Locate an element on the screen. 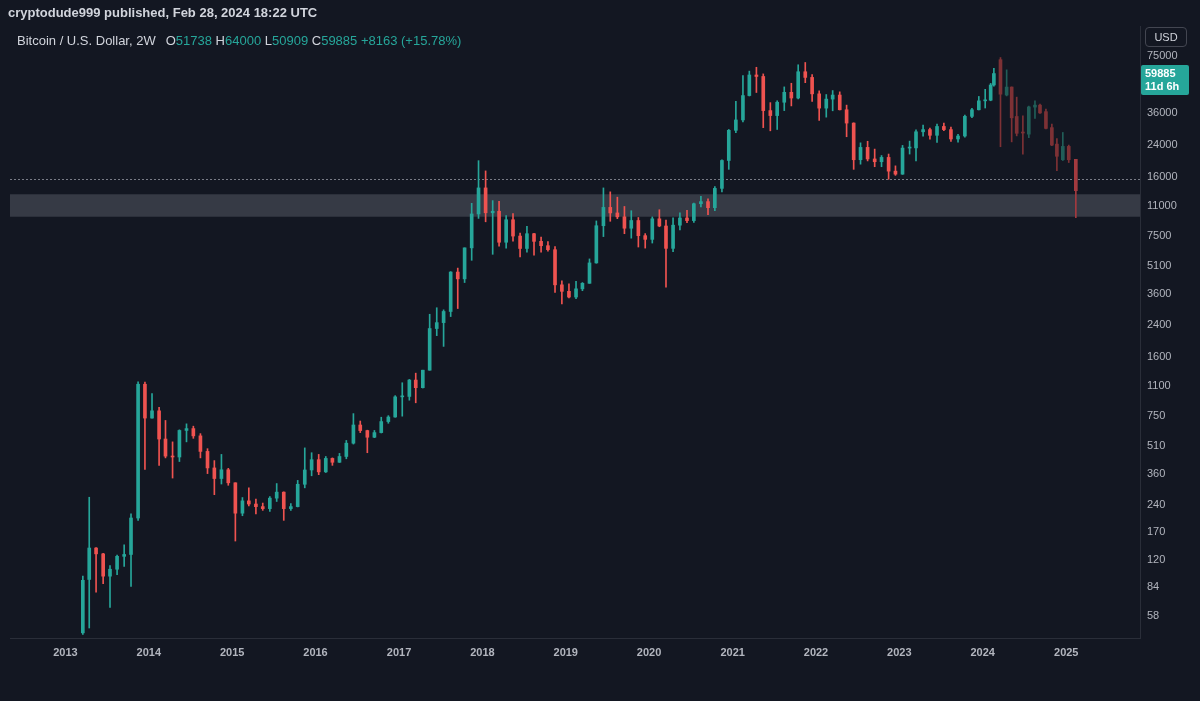 This screenshot has width=1200, height=701. y-tick-label: 36000 is located at coordinates (1162, 112).